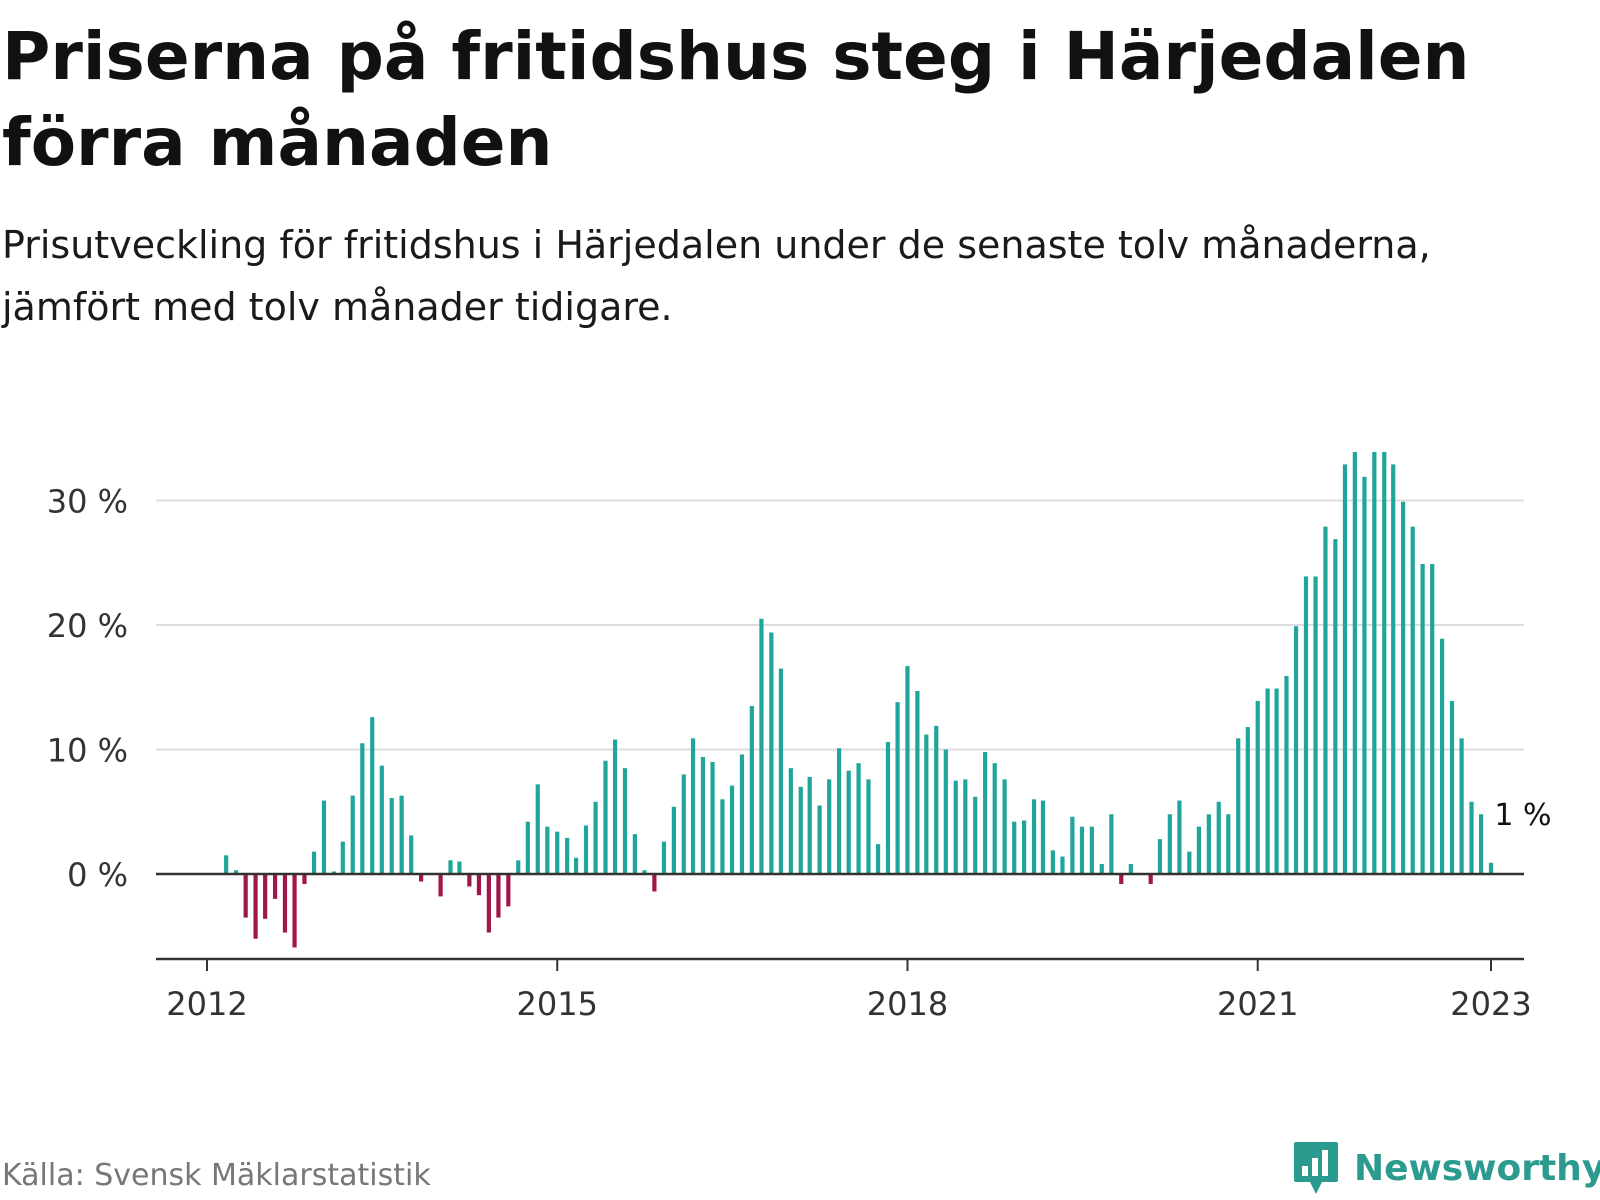  I want to click on y-tick-label: 0 %, so click(97, 875).